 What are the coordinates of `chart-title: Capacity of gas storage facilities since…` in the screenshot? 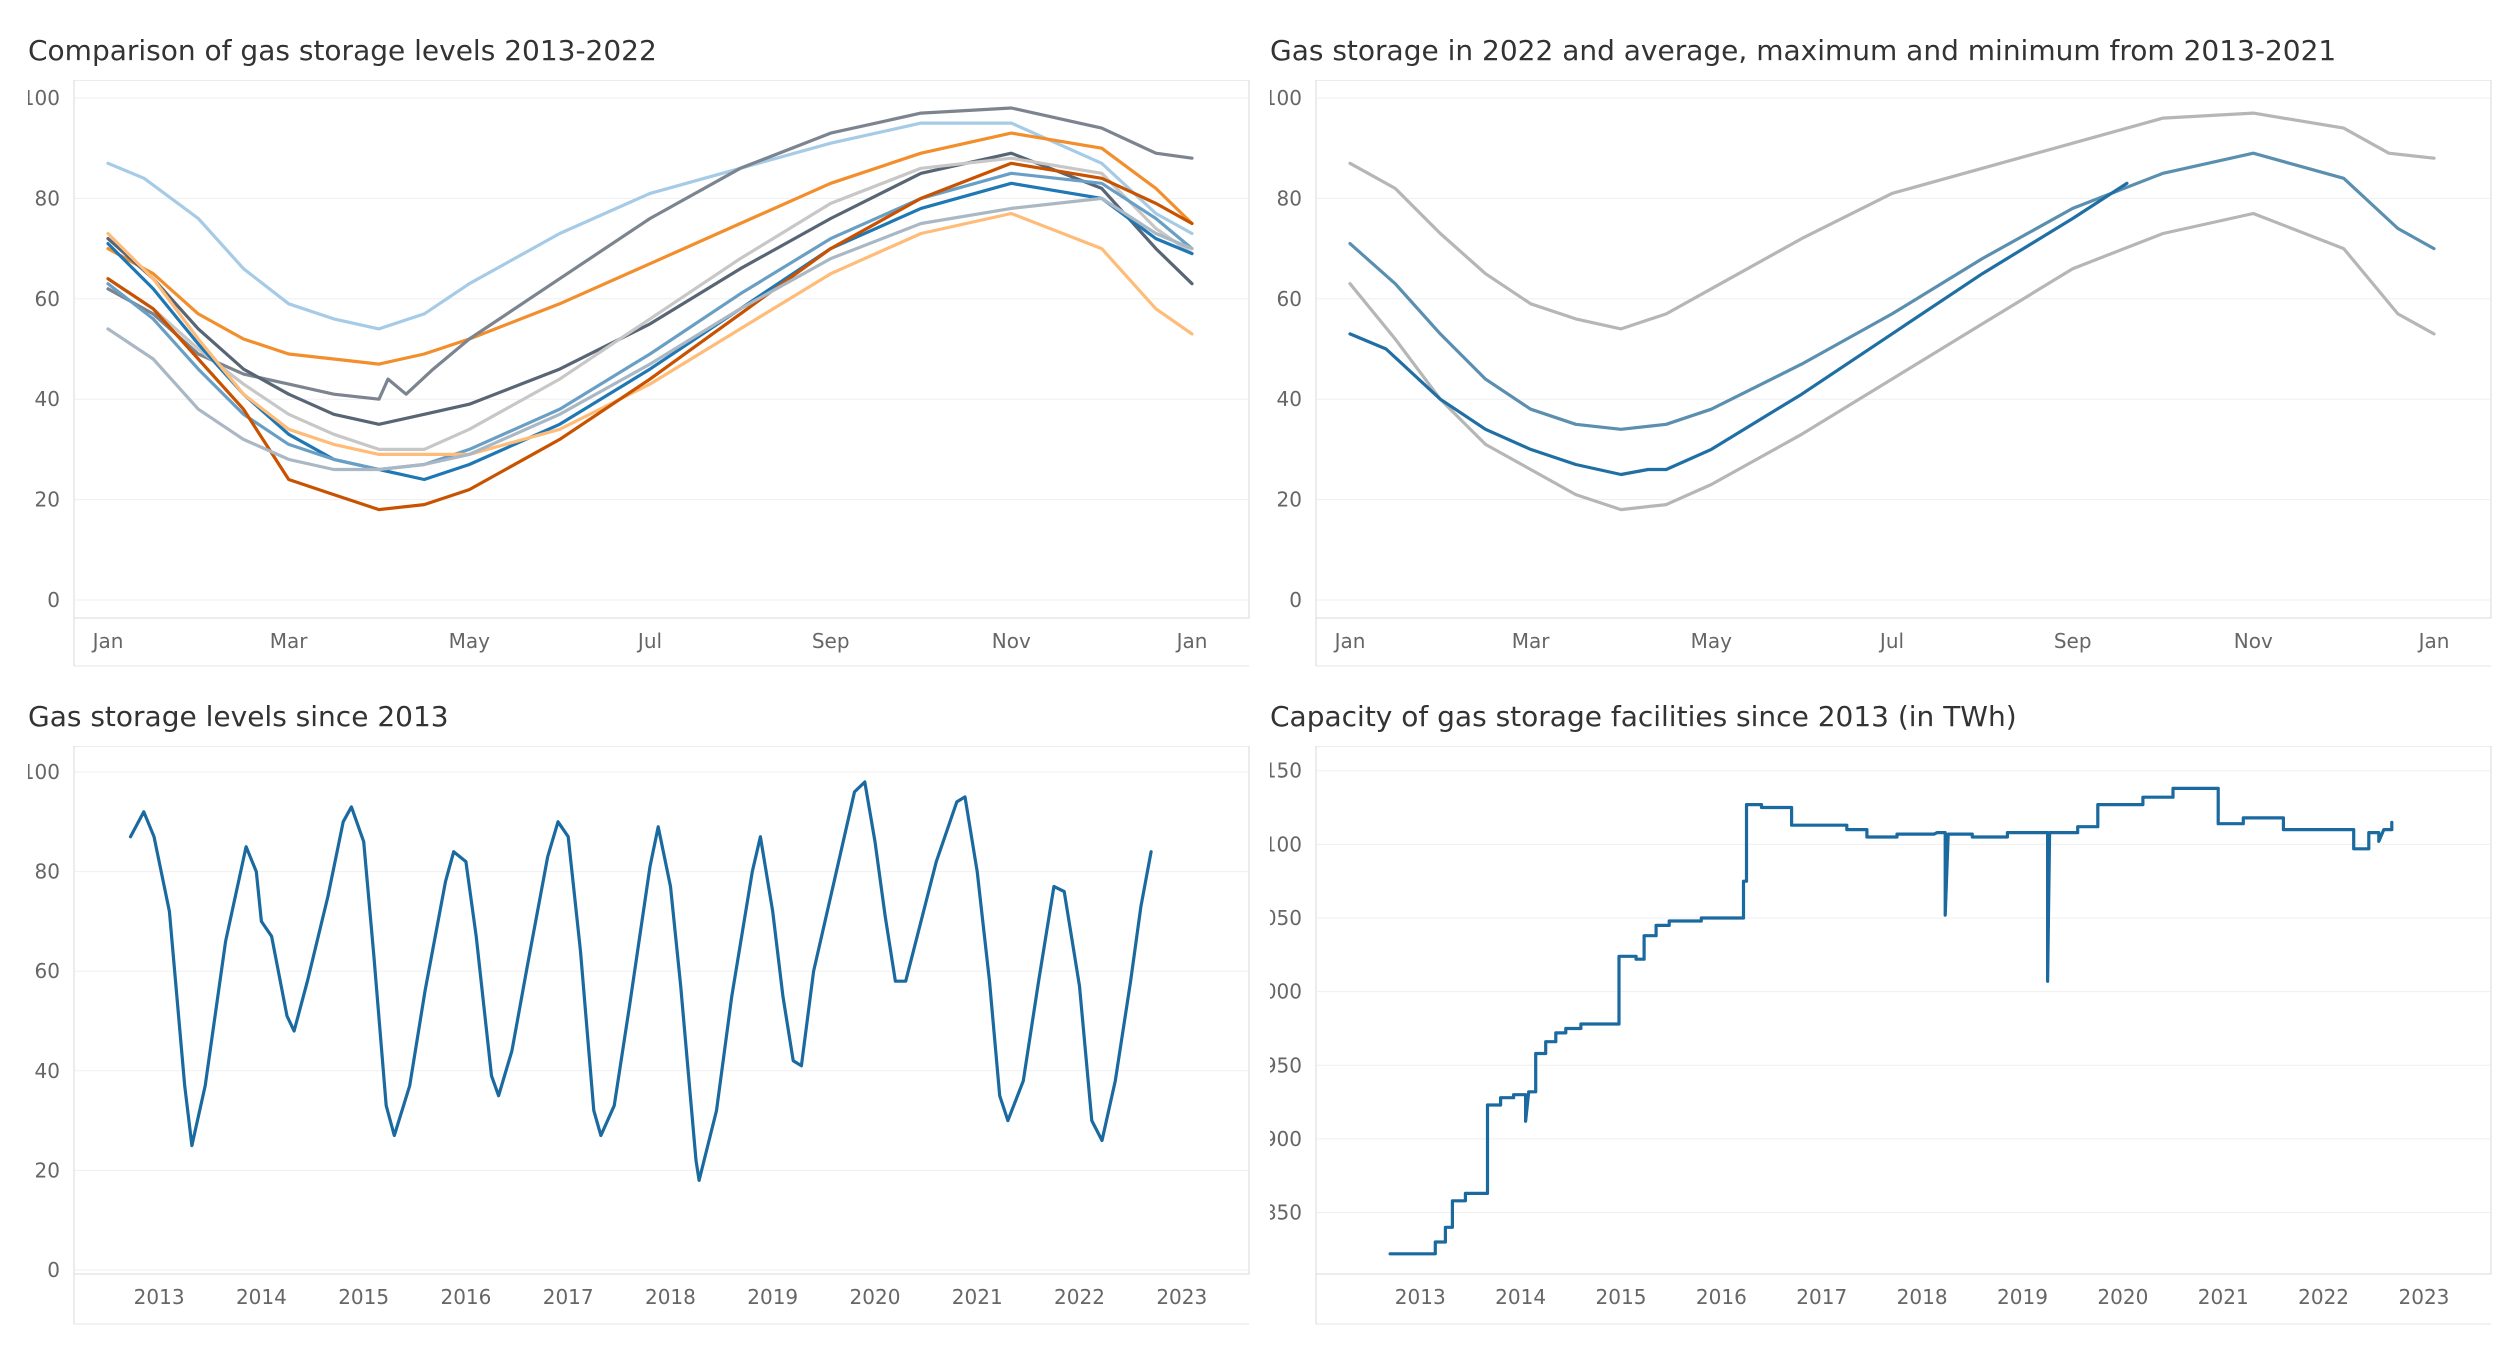 It's located at (1643, 716).